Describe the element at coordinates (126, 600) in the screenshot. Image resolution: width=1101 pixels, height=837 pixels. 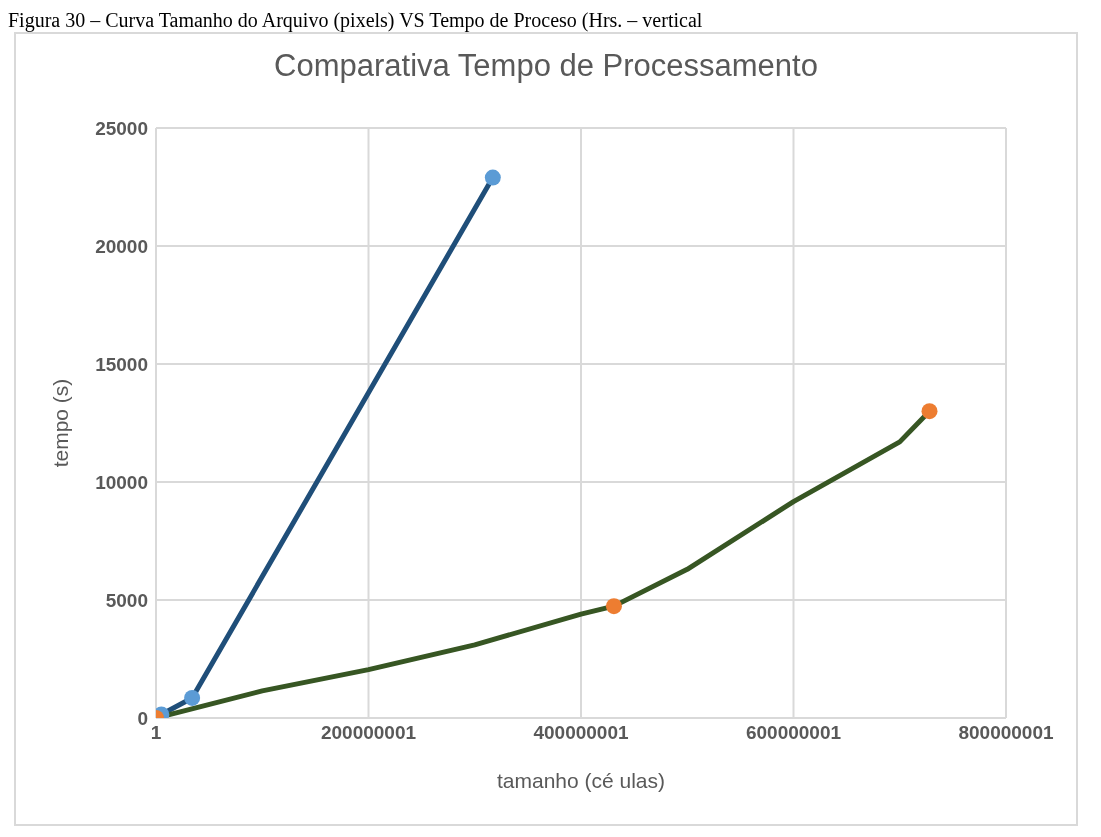
I see `y-tick-label: 5000` at that location.